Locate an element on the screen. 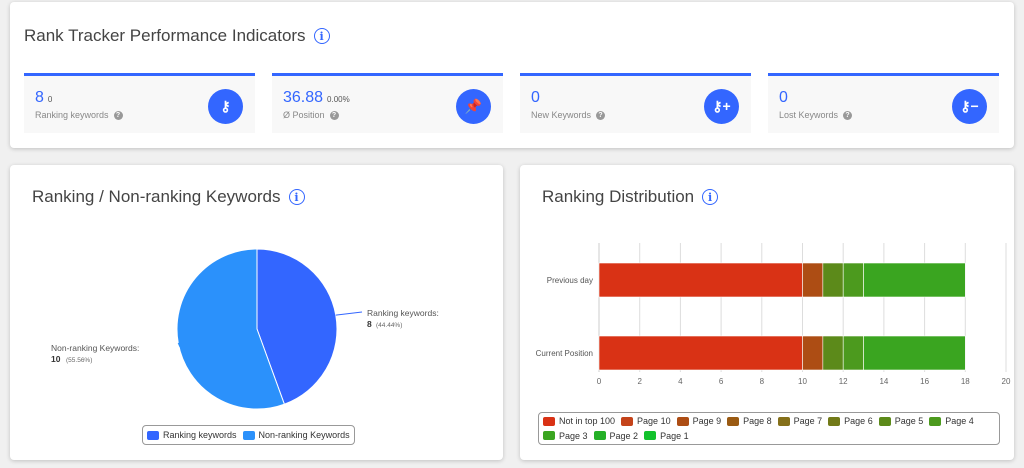  x-tick-label: 8 is located at coordinates (762, 381).